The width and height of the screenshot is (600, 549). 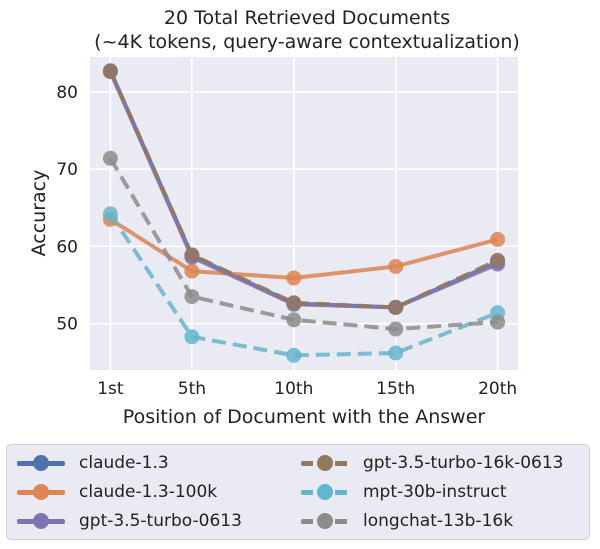 What do you see at coordinates (148, 492) in the screenshot?
I see `legend-label: claude-1.3-100k` at bounding box center [148, 492].